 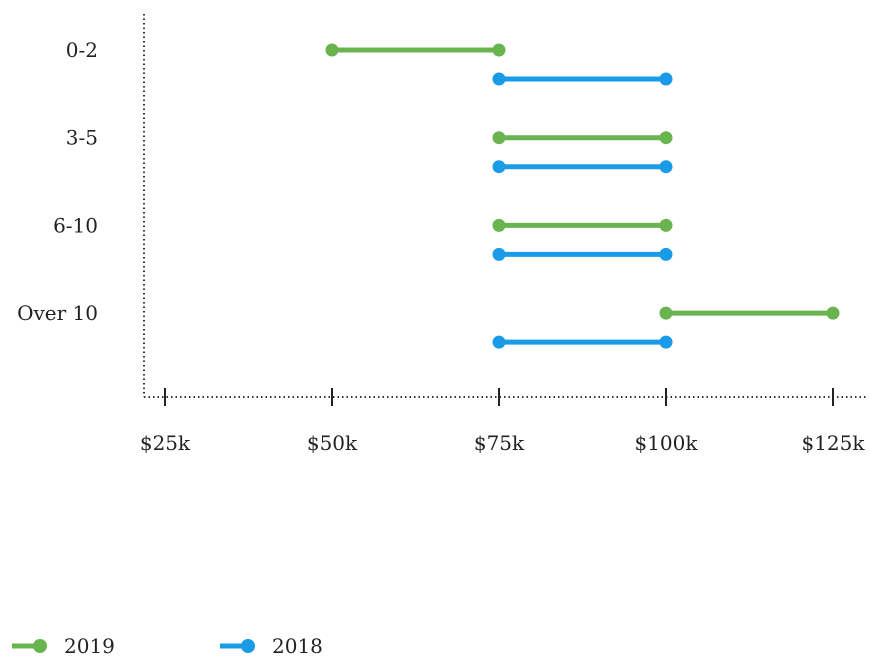 What do you see at coordinates (502, 421) in the screenshot?
I see `x-axis-ticks: $25k $50k $75k $100k $125k` at bounding box center [502, 421].